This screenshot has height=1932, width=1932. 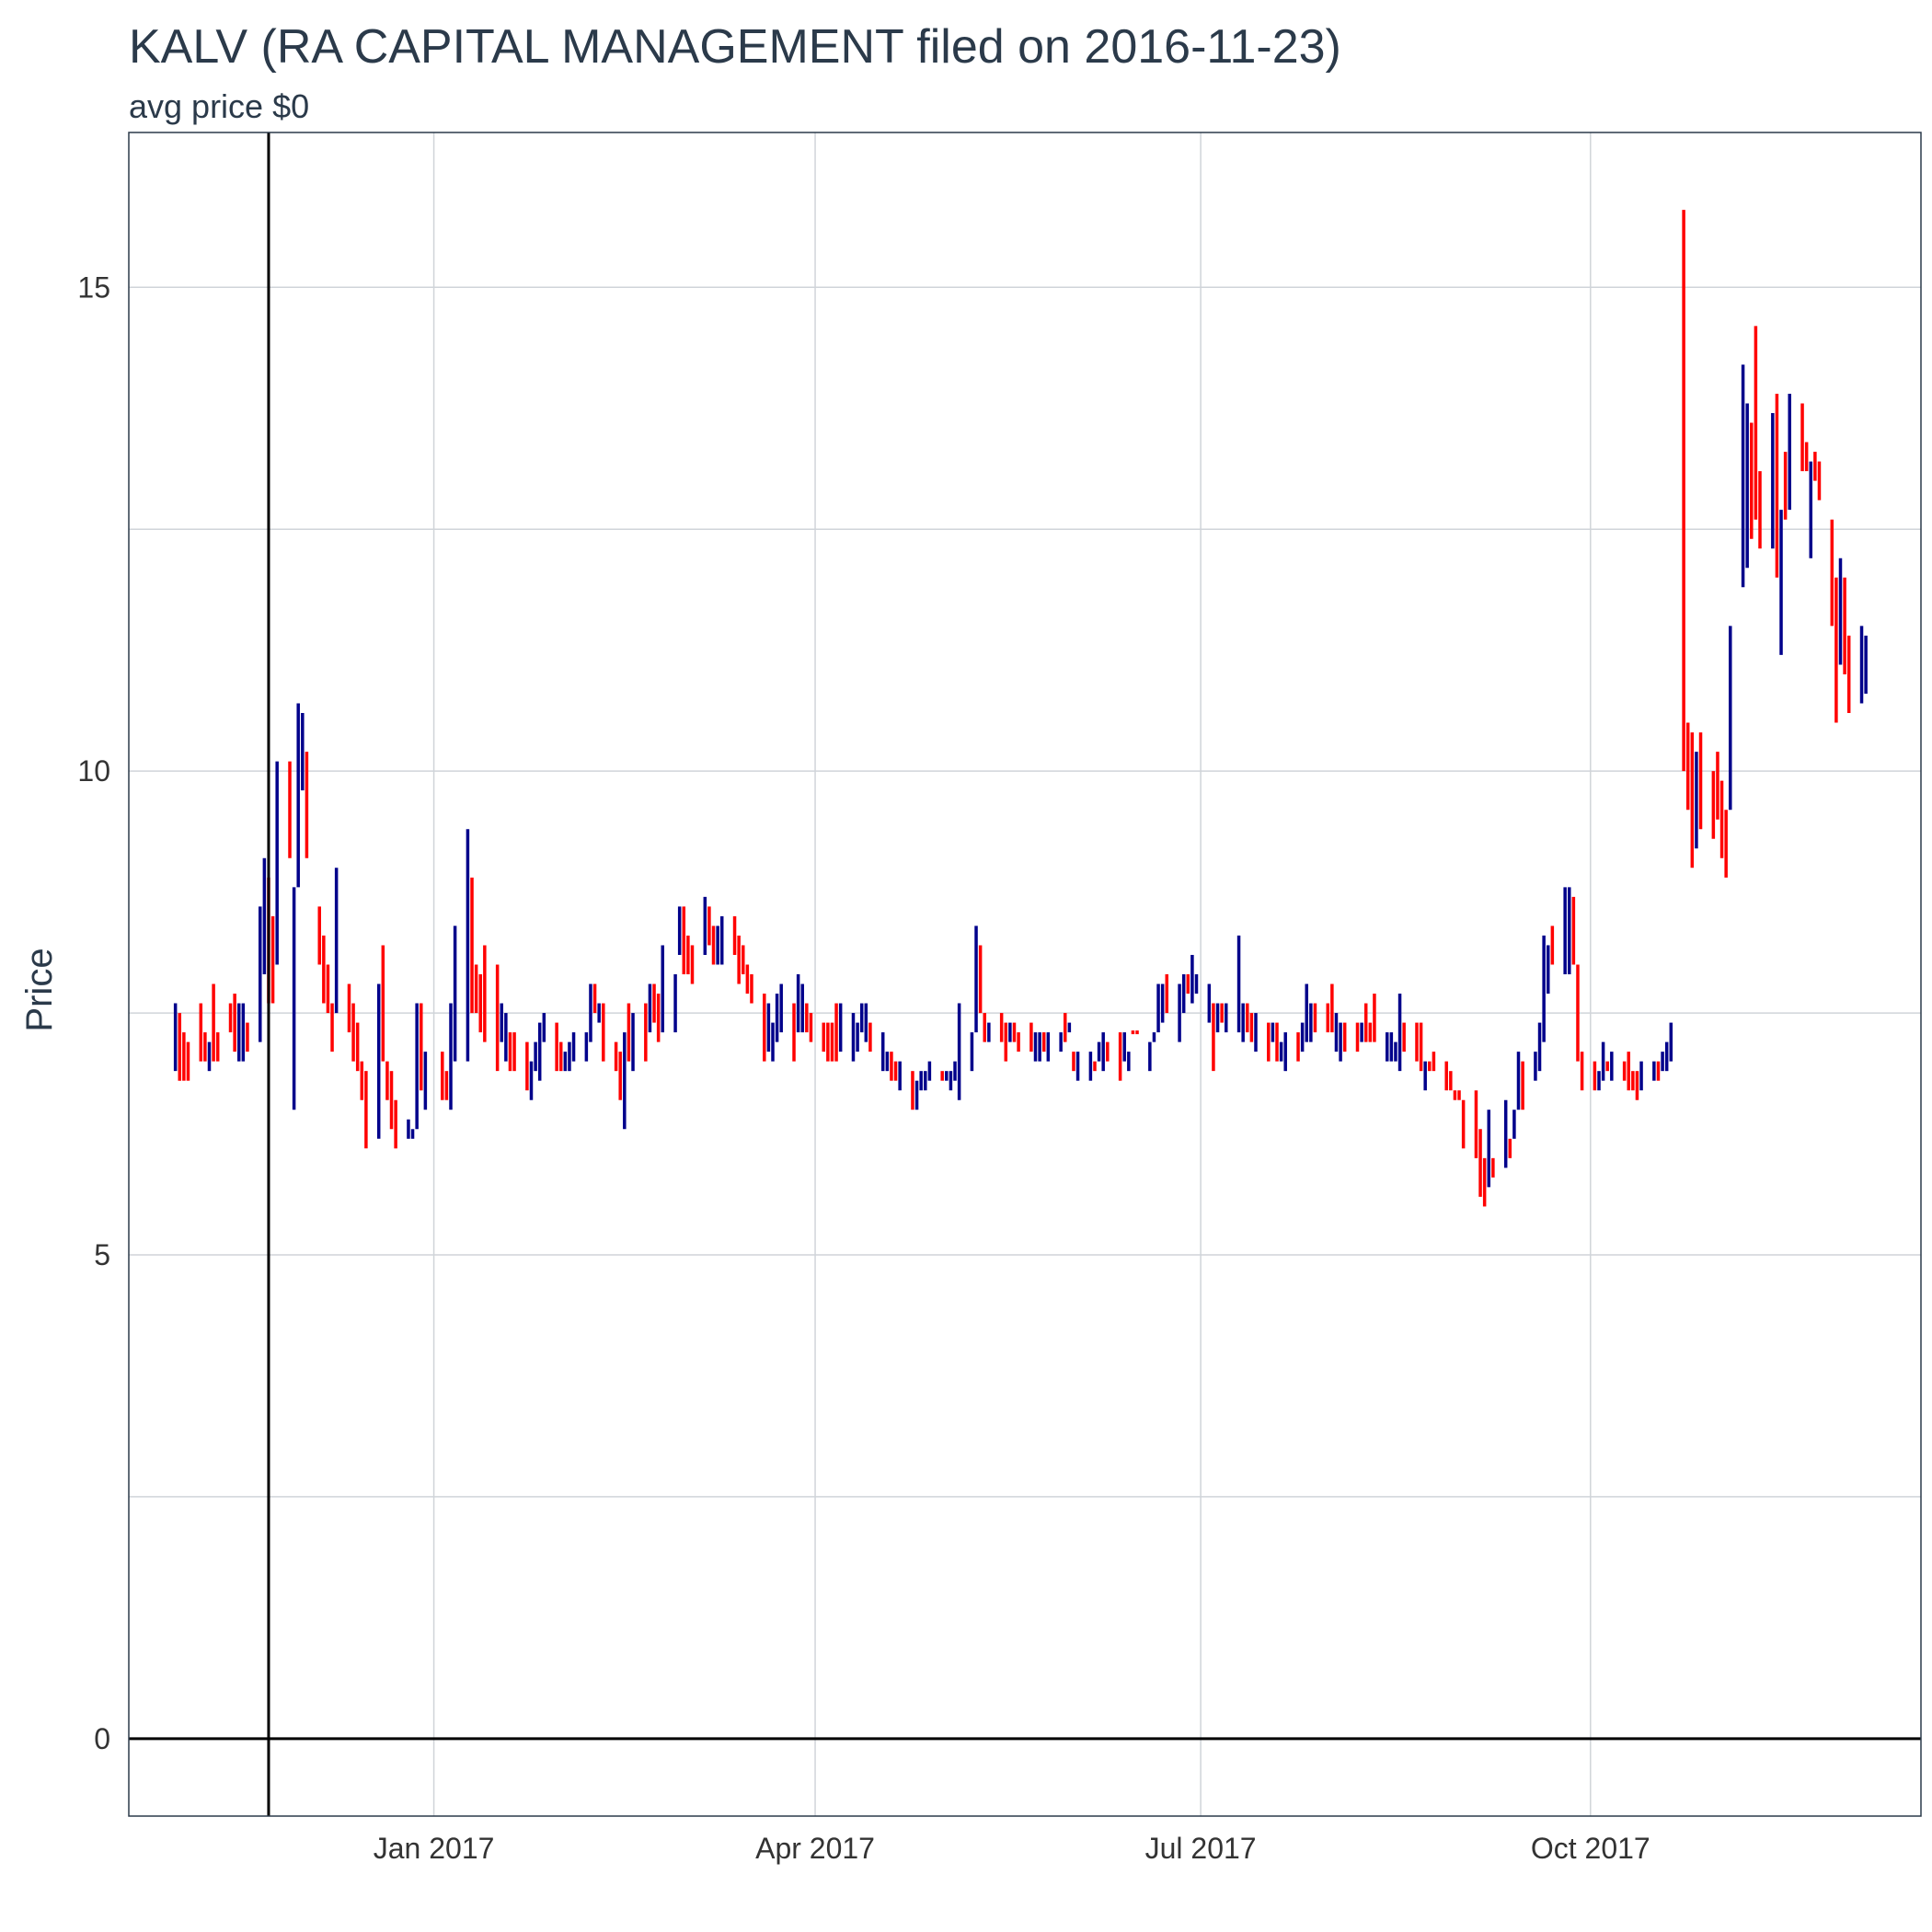 I want to click on x-tick-label: Jan 2017, so click(x=434, y=1848).